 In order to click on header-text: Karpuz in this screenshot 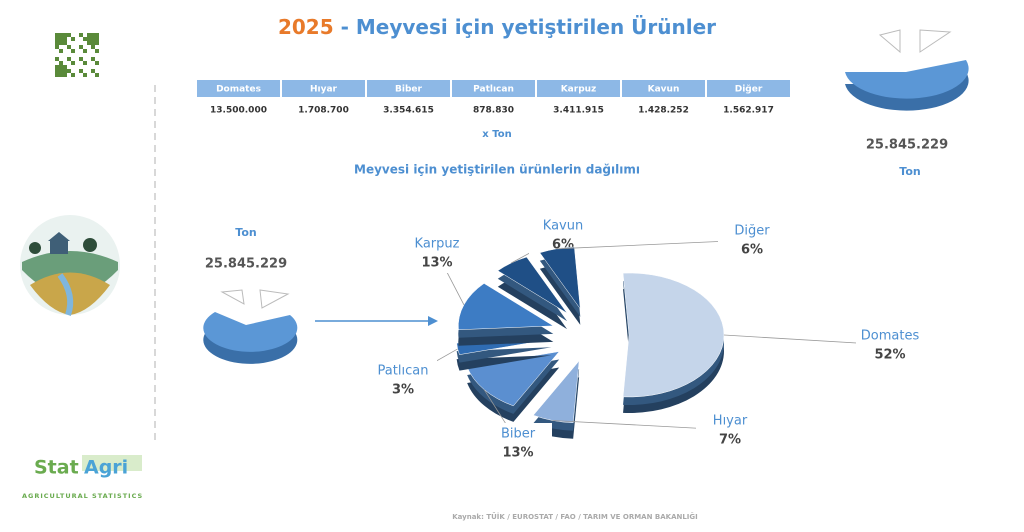, I will do `click(579, 90)`.